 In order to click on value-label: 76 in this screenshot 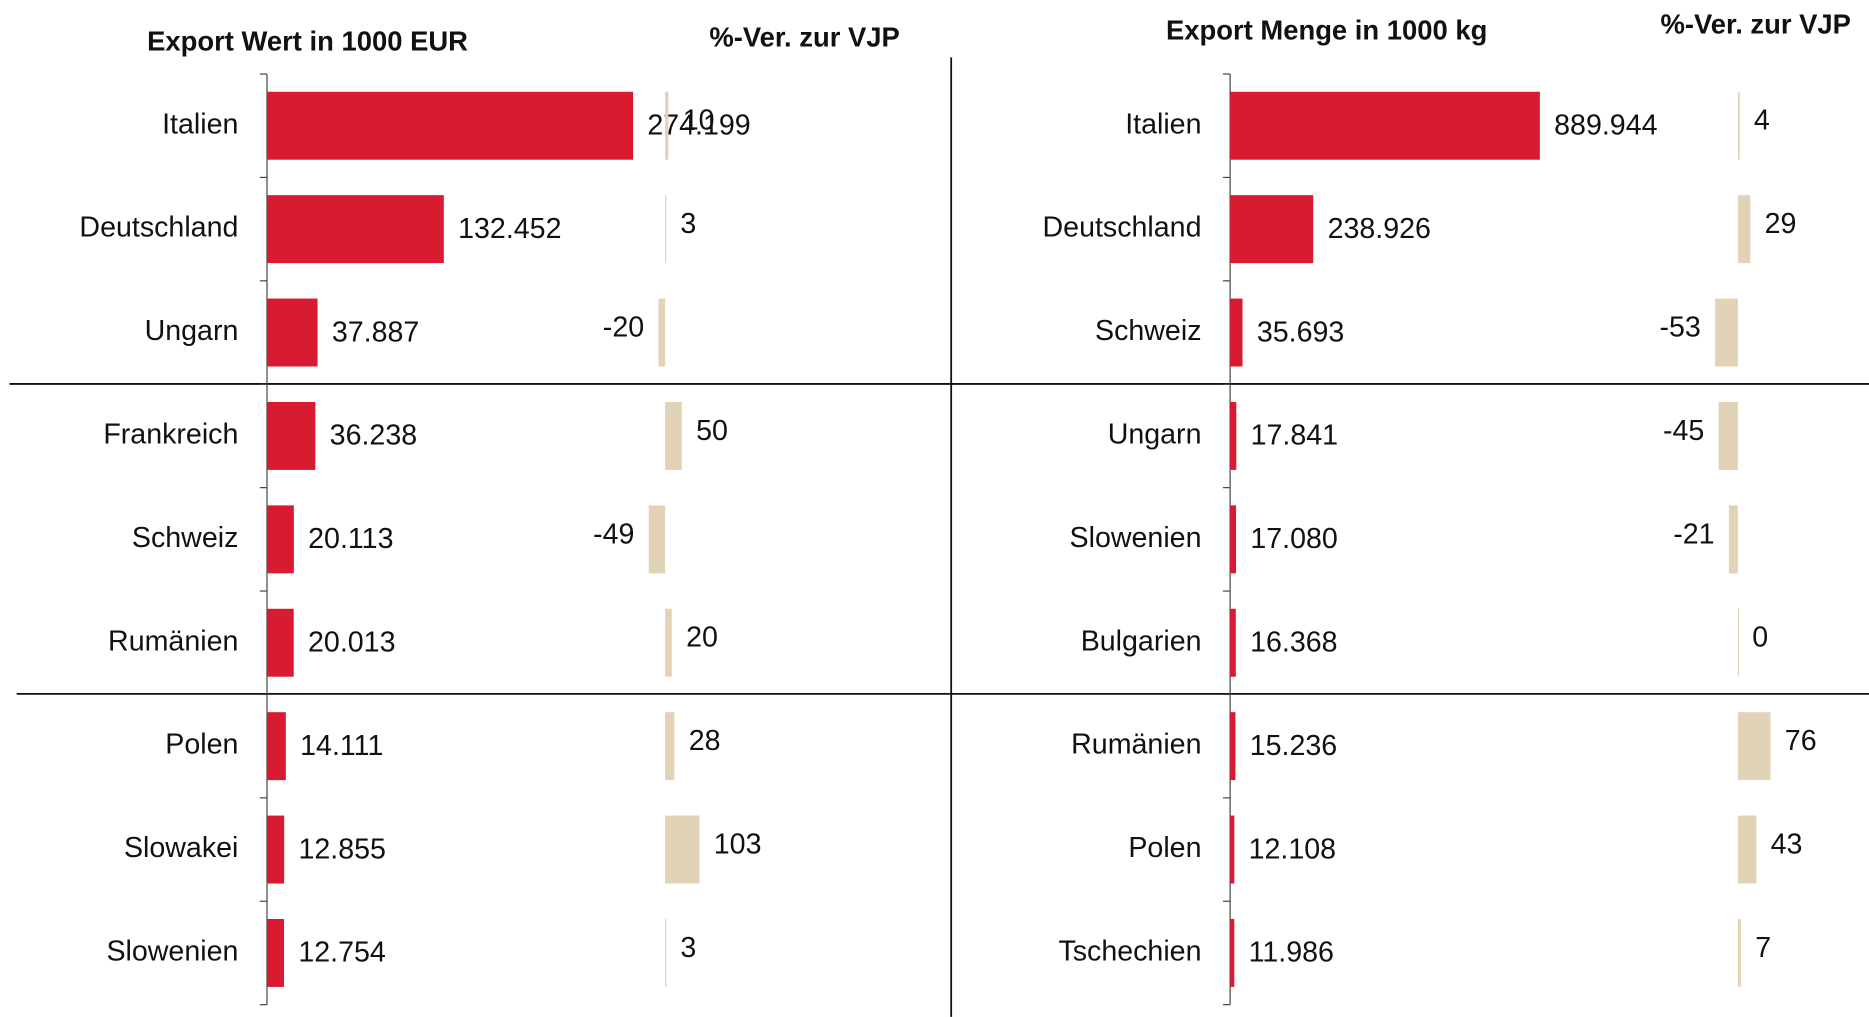, I will do `click(1801, 741)`.